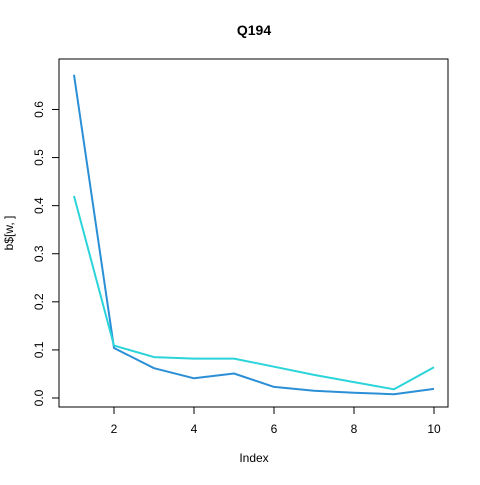 The width and height of the screenshot is (480, 485). What do you see at coordinates (434, 429) in the screenshot?
I see `x-tick-label: 10` at bounding box center [434, 429].